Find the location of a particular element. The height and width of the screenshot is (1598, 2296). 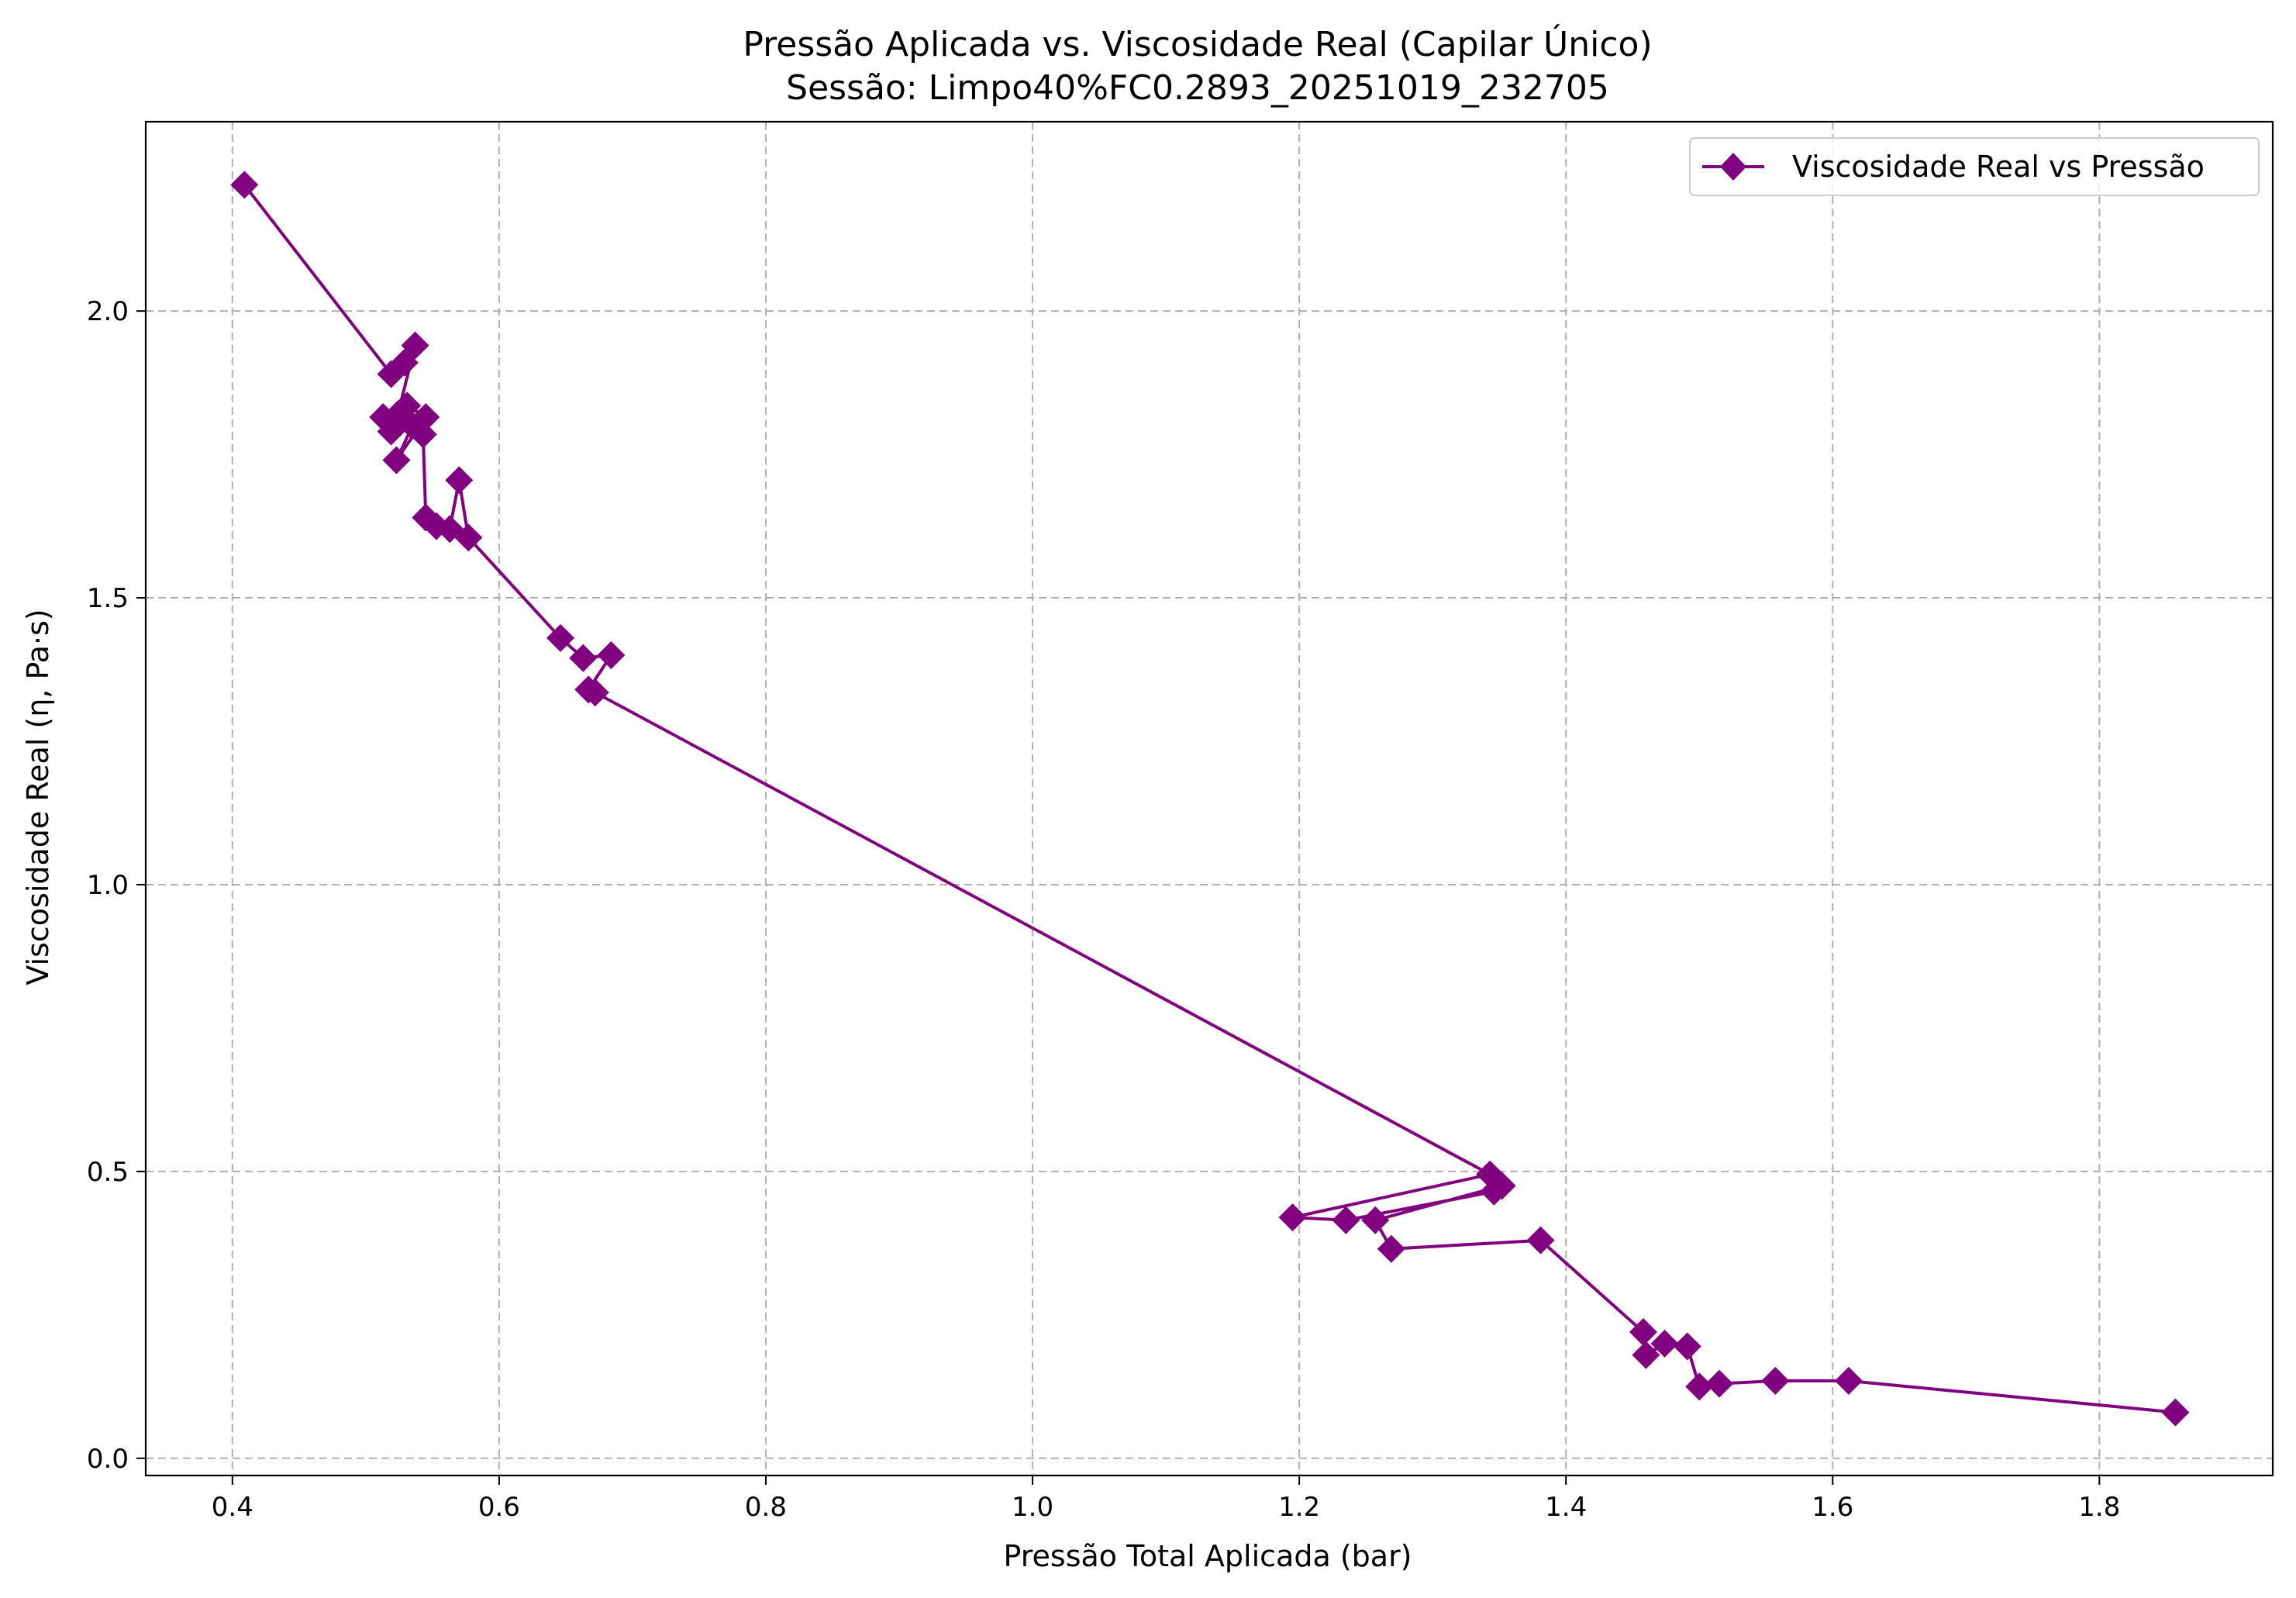

legend: Viscosidade Real vs Pressão is located at coordinates (1975, 166).